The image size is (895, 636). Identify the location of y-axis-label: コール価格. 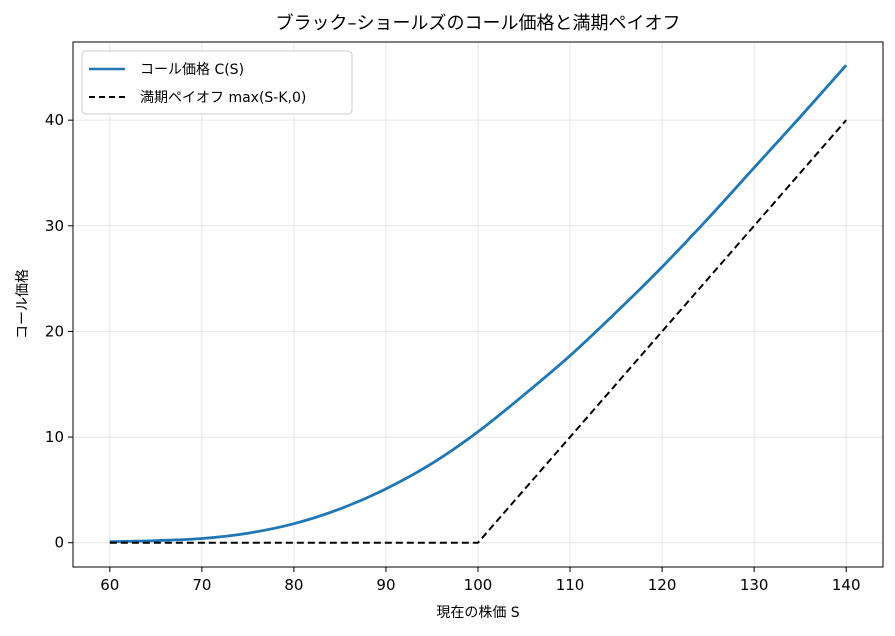
(23, 304).